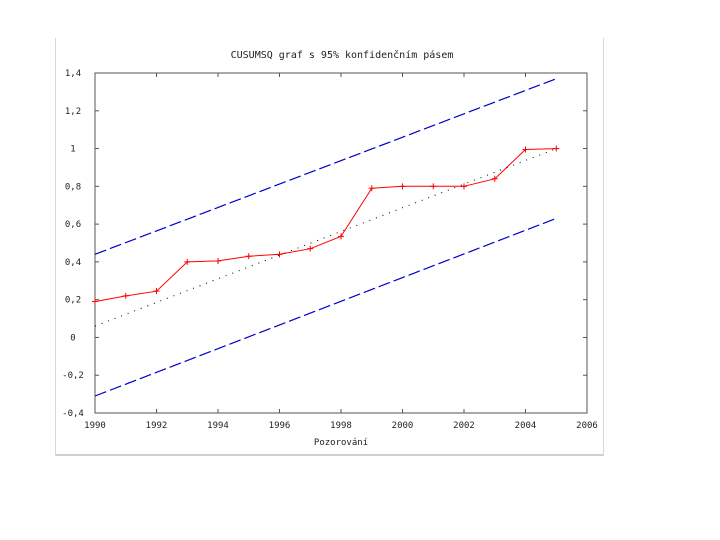  What do you see at coordinates (73, 187) in the screenshot?
I see `y-tick-label: 0,8` at bounding box center [73, 187].